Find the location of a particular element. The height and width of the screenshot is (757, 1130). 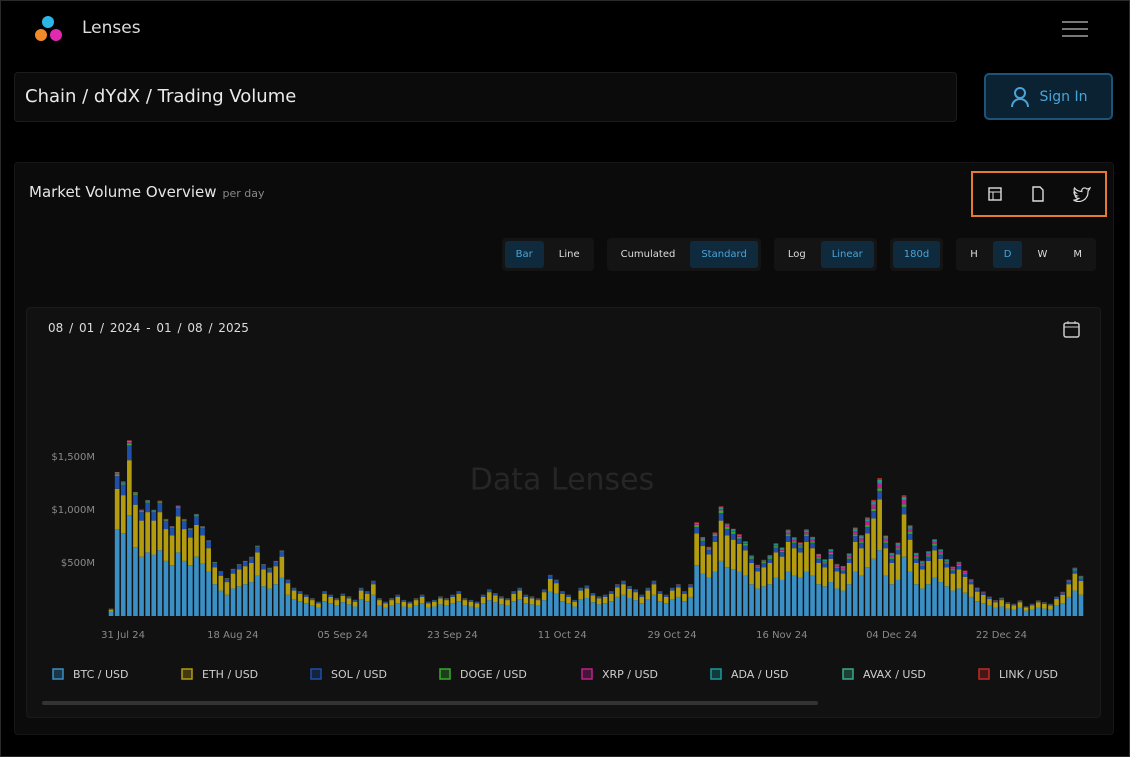

toggle-button: H is located at coordinates (974, 254).